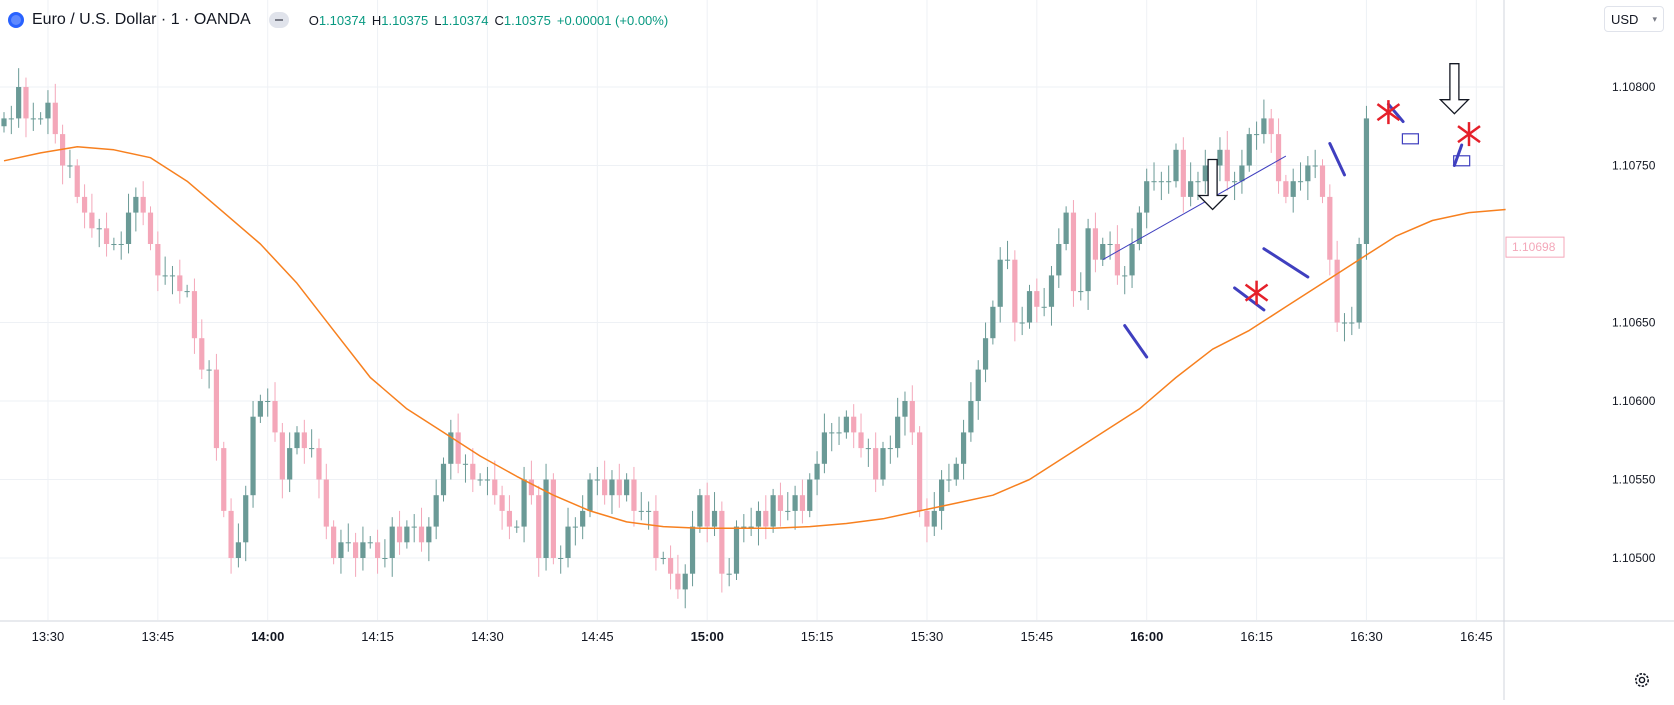  What do you see at coordinates (487, 636) in the screenshot?
I see `time-tick-label: 14:30` at bounding box center [487, 636].